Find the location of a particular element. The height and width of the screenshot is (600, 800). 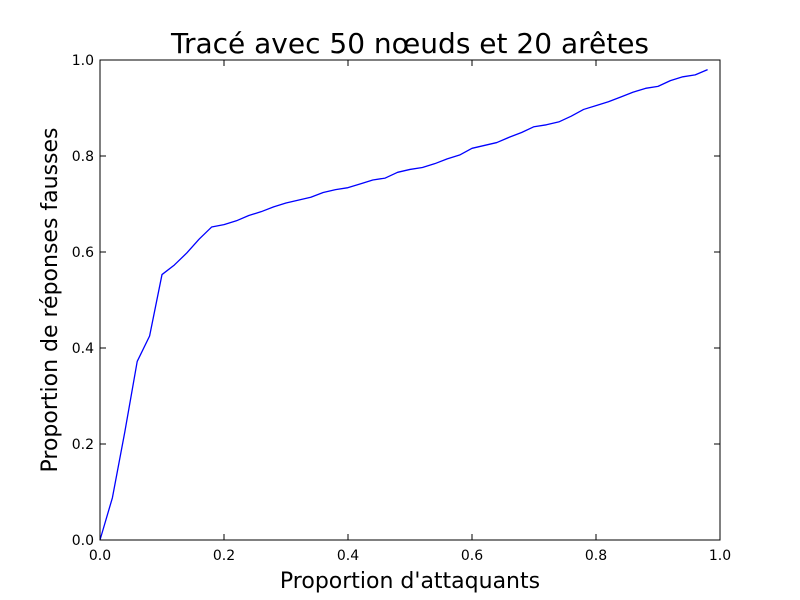

x-tick-label: 0.2 is located at coordinates (224, 556).